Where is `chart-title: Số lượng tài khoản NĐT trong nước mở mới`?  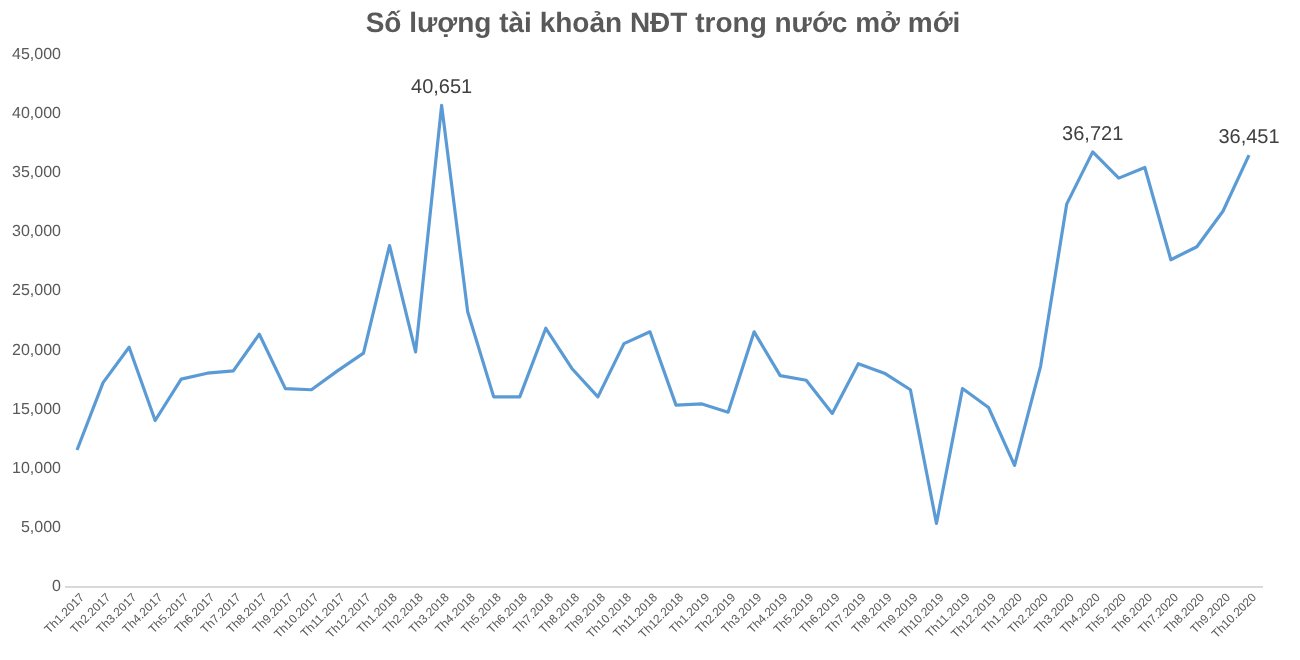 chart-title: Số lượng tài khoản NĐT trong nước mở mới is located at coordinates (663, 22).